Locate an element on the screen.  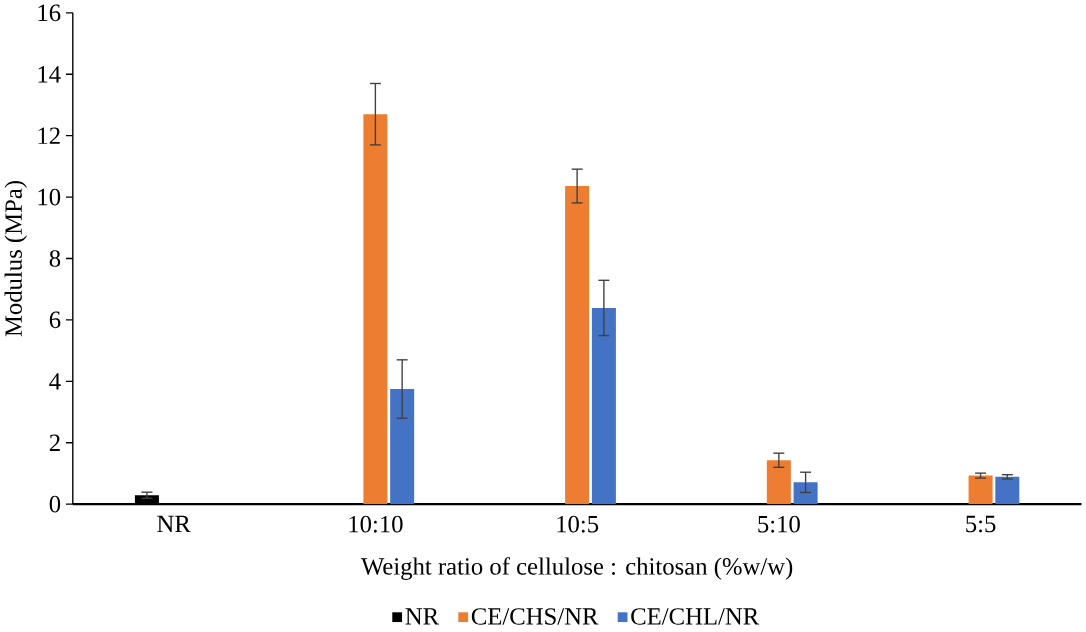
y-tick-label: 2 is located at coordinates (54, 442).